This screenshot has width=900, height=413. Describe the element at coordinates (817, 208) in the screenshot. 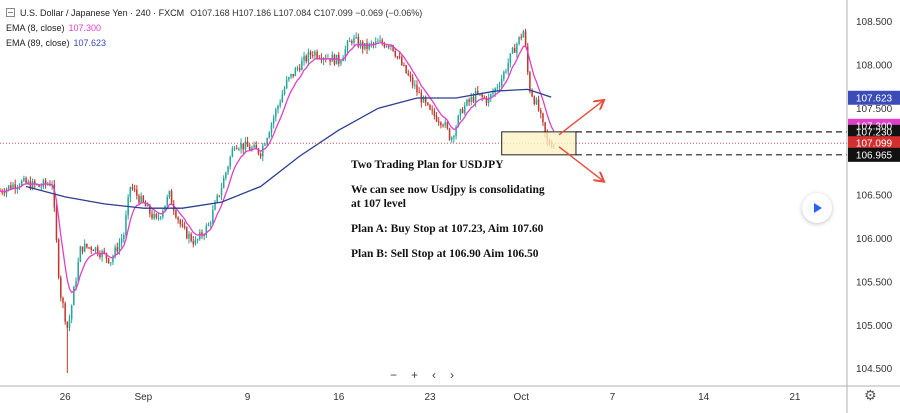

I see `play-icon` at that location.